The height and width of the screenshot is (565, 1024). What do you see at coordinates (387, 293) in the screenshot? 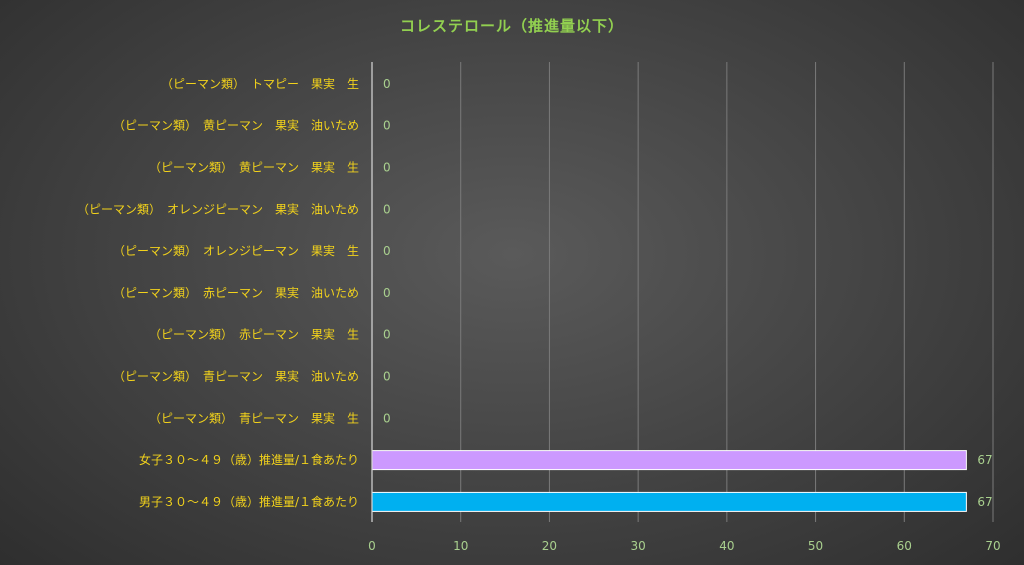
I see `data-label-5: 0` at bounding box center [387, 293].